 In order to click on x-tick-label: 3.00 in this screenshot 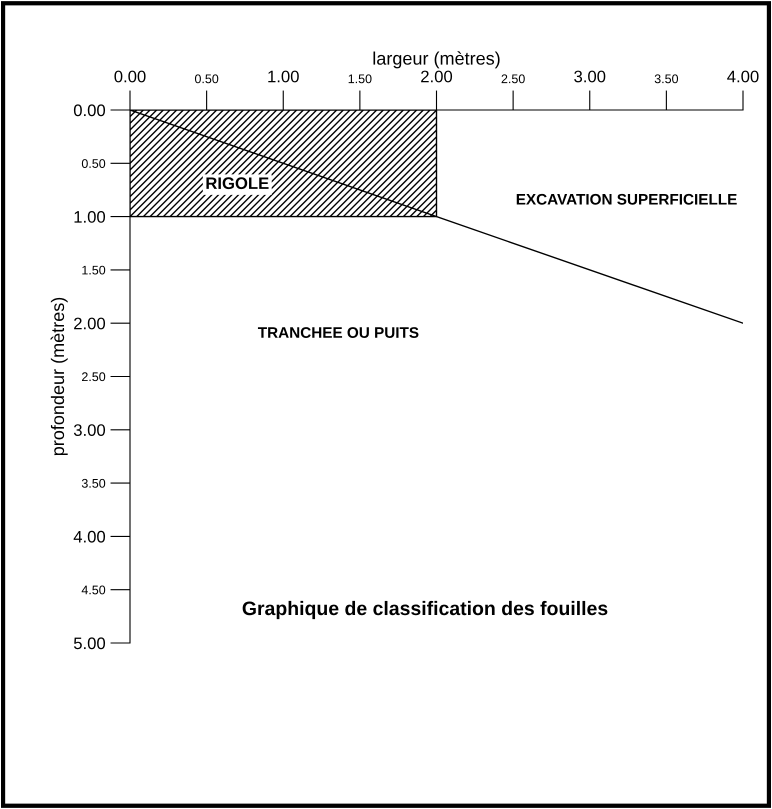, I will do `click(590, 76)`.